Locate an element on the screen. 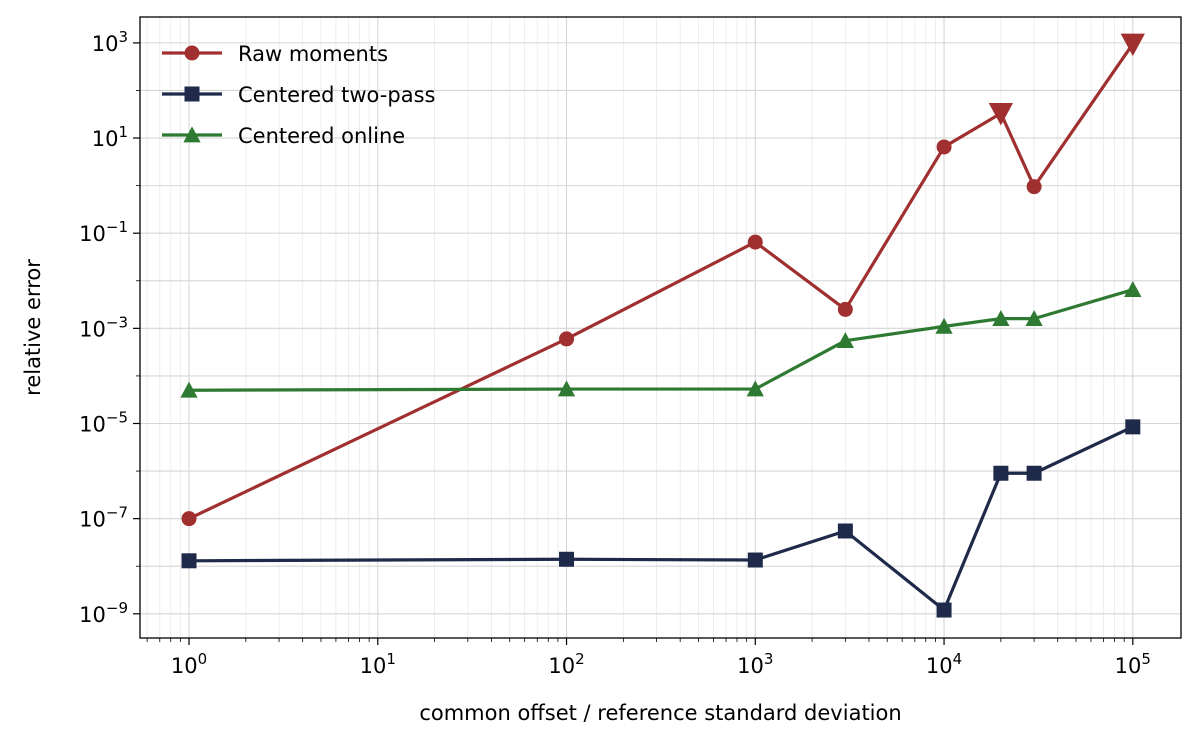  x-tick-label: 10⁰ is located at coordinates (189, 664).